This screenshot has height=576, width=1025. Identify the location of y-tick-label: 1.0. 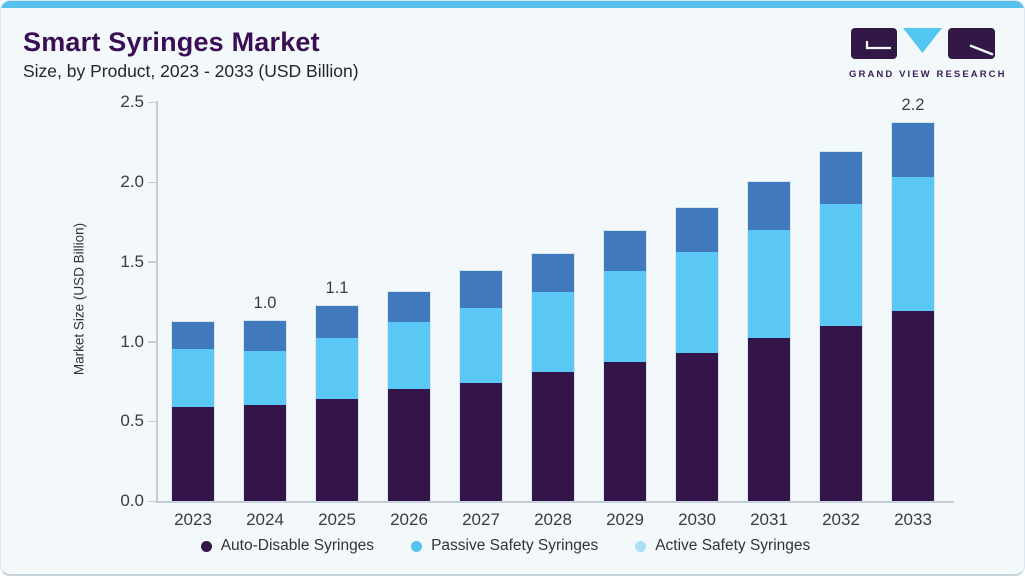
(132, 341).